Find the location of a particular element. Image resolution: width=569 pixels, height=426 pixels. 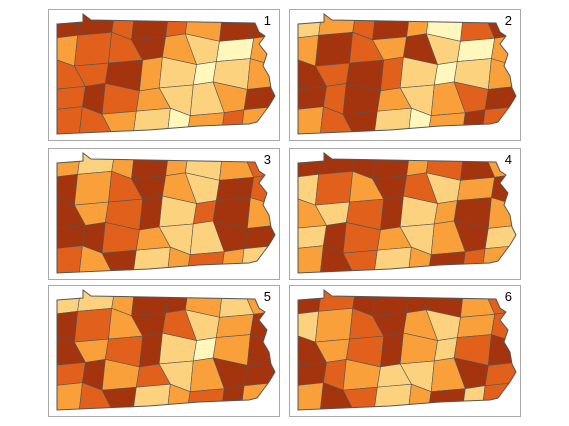

panel-6: 6 is located at coordinates (405, 351).